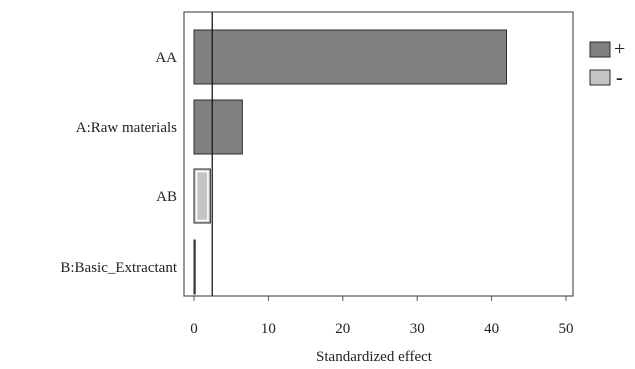 Image resolution: width=635 pixels, height=369 pixels. Describe the element at coordinates (118, 163) in the screenshot. I see `category-labels: AA A:Raw materials AB B:Basic_Extractant` at that location.